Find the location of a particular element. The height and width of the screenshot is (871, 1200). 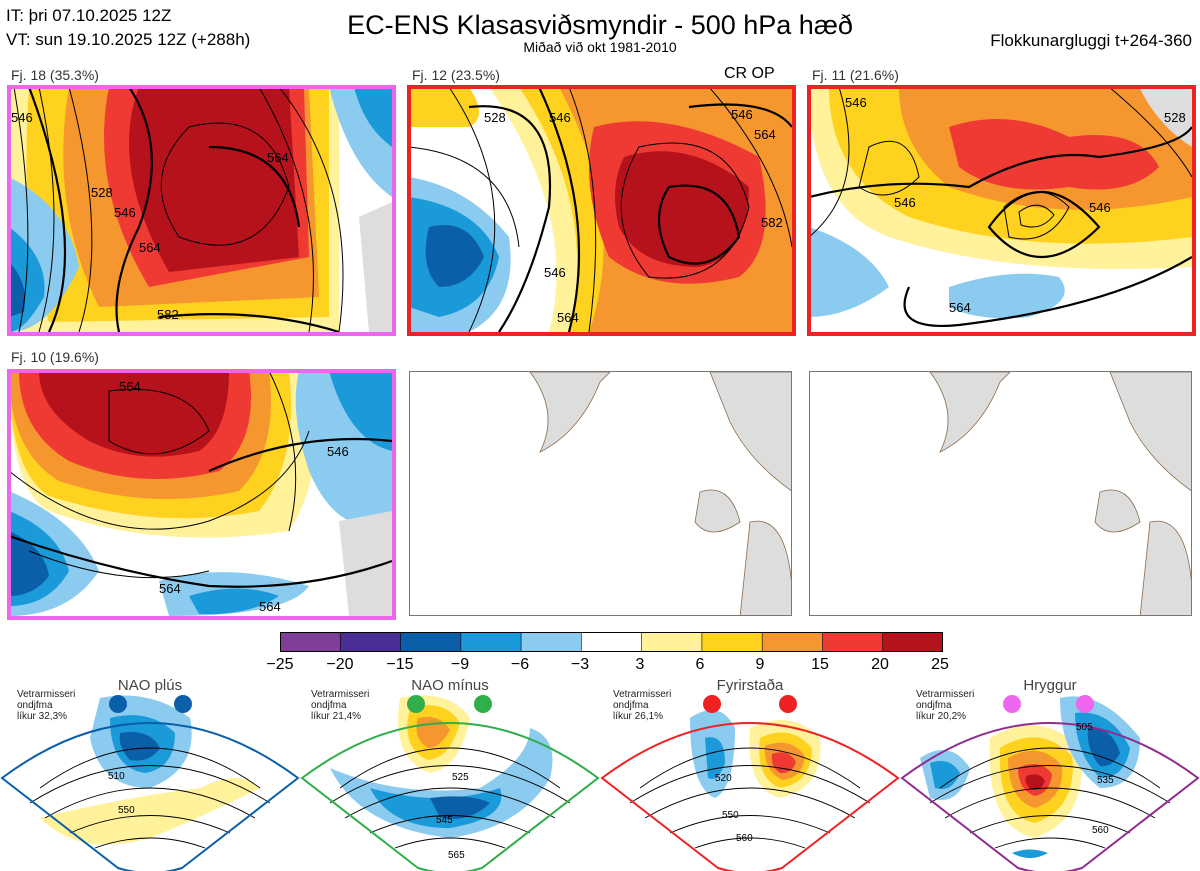

regime-title: Fyrirstaða is located at coordinates (750, 685).